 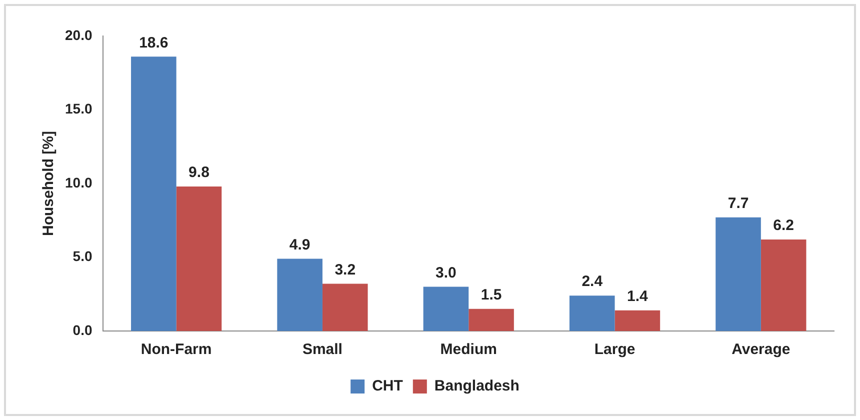 I want to click on y-tick-label: 20.0, so click(x=78, y=34).